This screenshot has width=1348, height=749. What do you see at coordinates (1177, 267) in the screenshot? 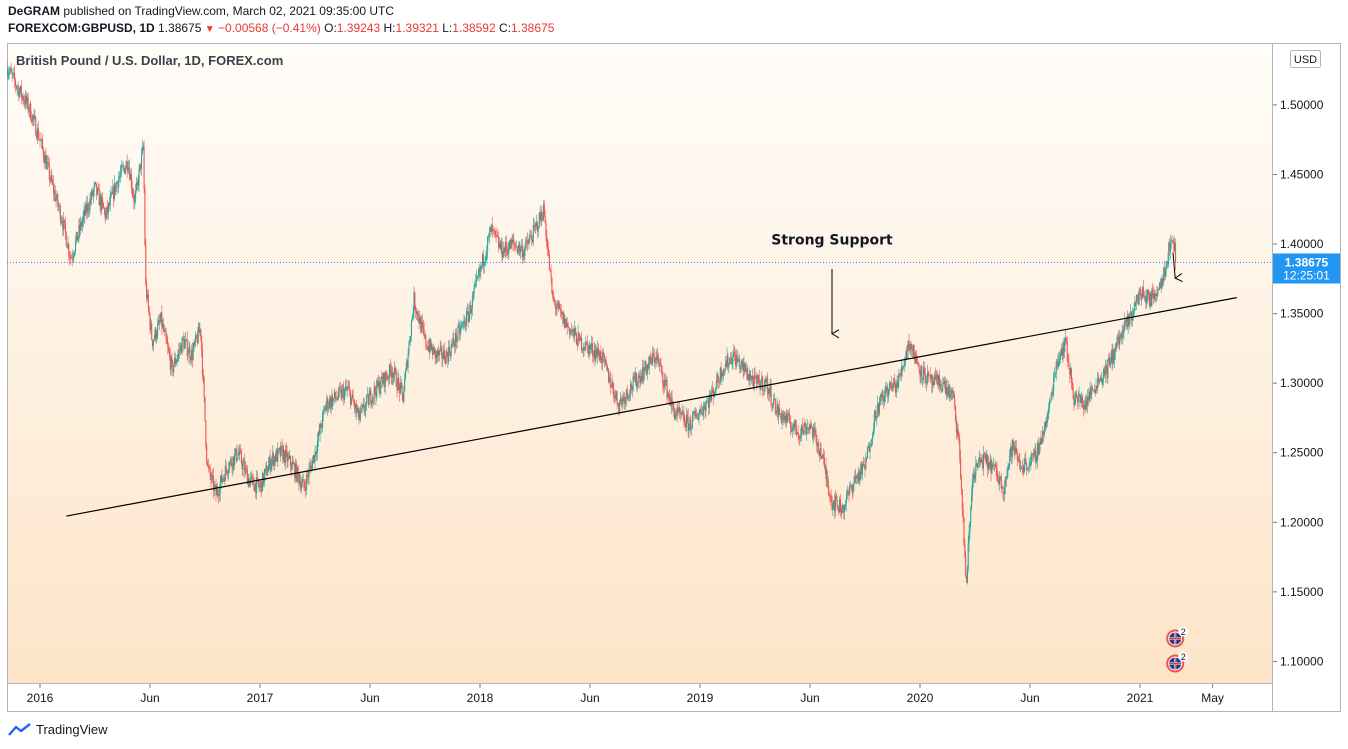
I see `retest-arrow` at bounding box center [1177, 267].